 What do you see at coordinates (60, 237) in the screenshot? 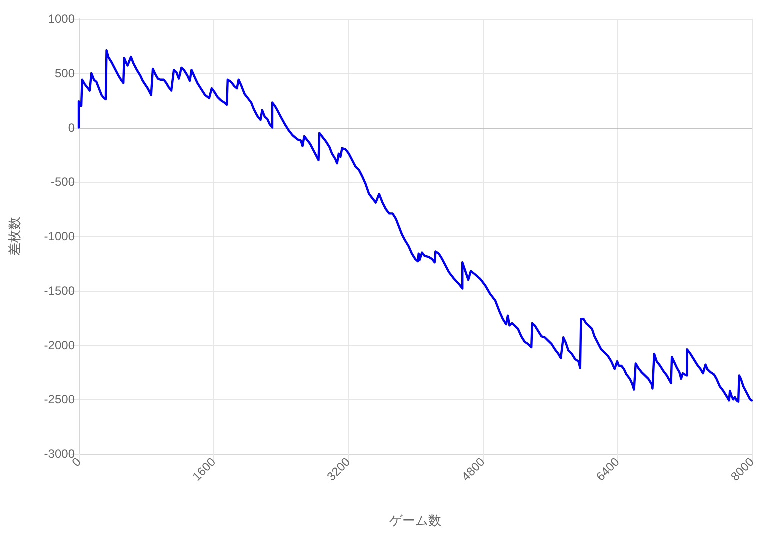
I see `y-tick-label: -1000` at bounding box center [60, 237].